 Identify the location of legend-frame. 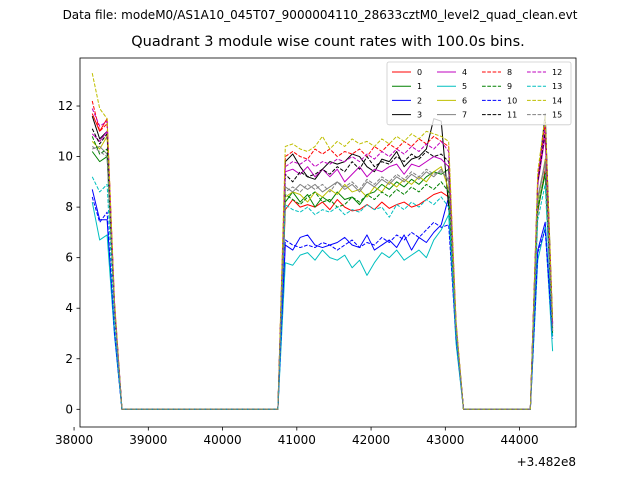
(479, 93).